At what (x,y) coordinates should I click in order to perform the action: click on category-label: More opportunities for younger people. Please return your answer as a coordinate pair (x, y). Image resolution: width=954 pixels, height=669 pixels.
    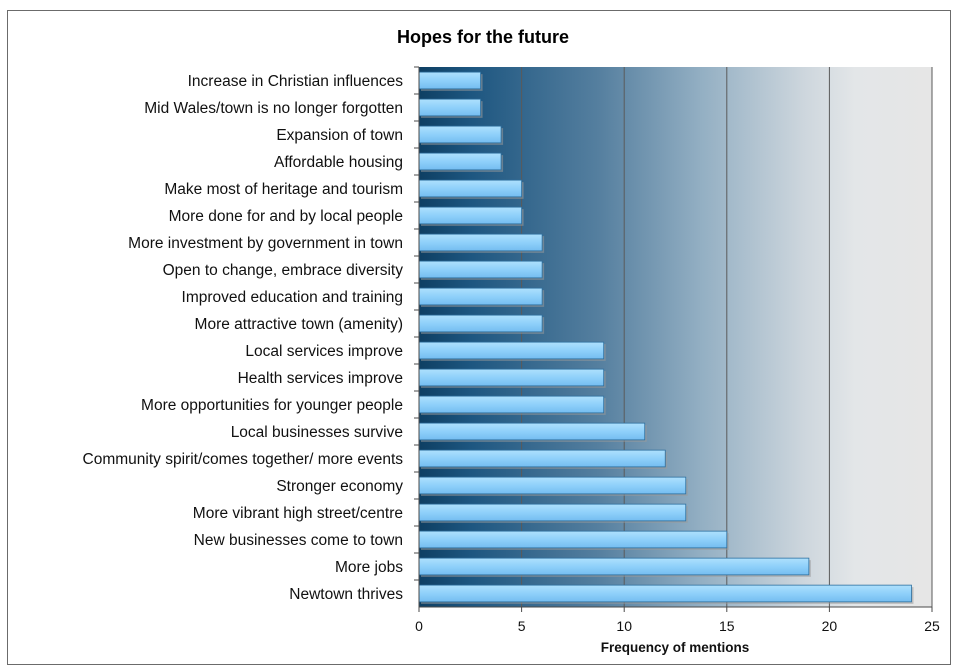
    Looking at the image, I should click on (272, 405).